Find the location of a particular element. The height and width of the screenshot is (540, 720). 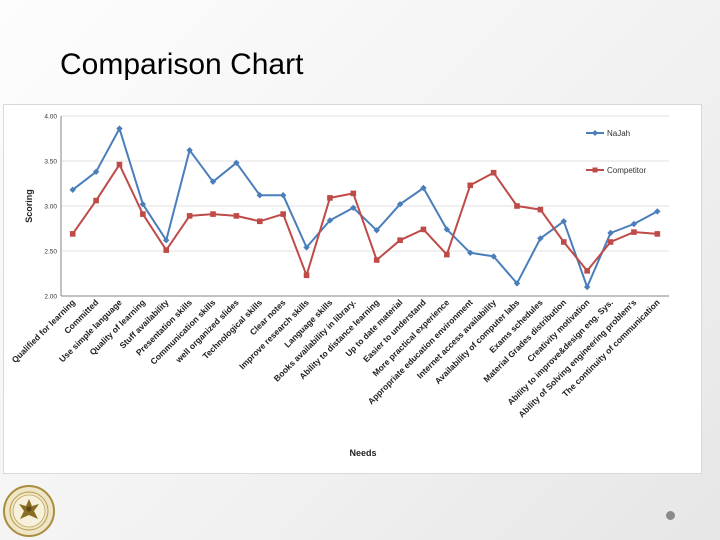

slide-nav-dot is located at coordinates (670, 515).